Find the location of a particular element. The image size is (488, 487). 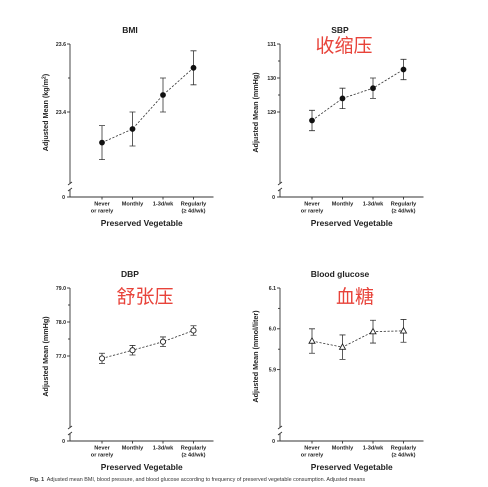

chart-annotation: 舒张压 is located at coordinates (144, 297).